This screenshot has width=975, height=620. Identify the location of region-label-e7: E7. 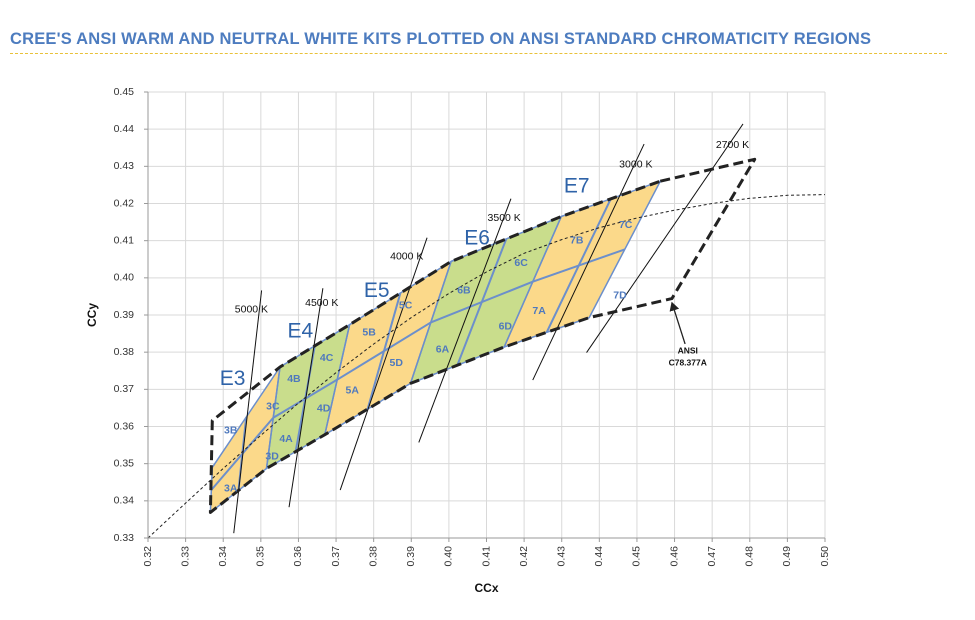
(577, 186).